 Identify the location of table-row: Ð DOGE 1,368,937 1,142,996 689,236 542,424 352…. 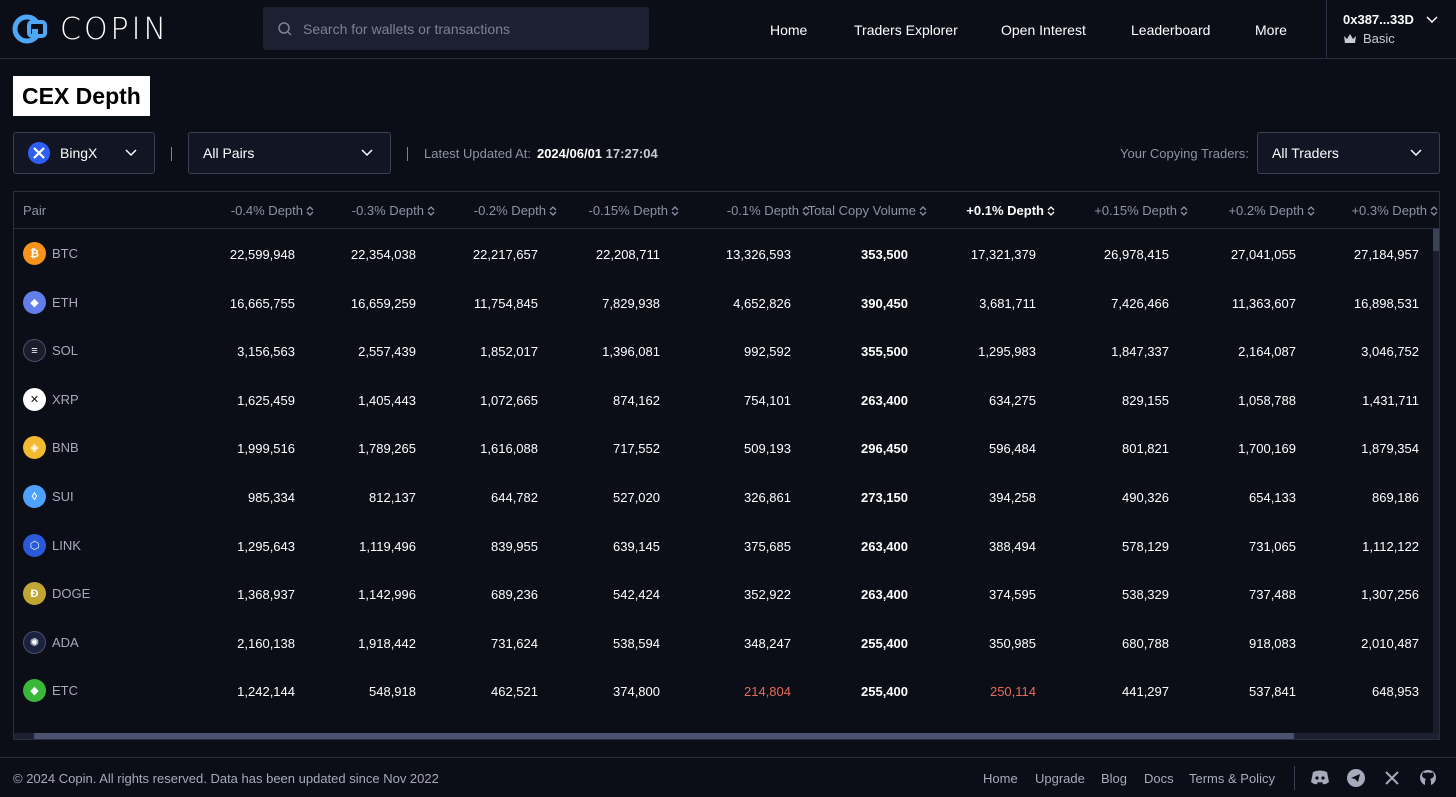
(724, 594).